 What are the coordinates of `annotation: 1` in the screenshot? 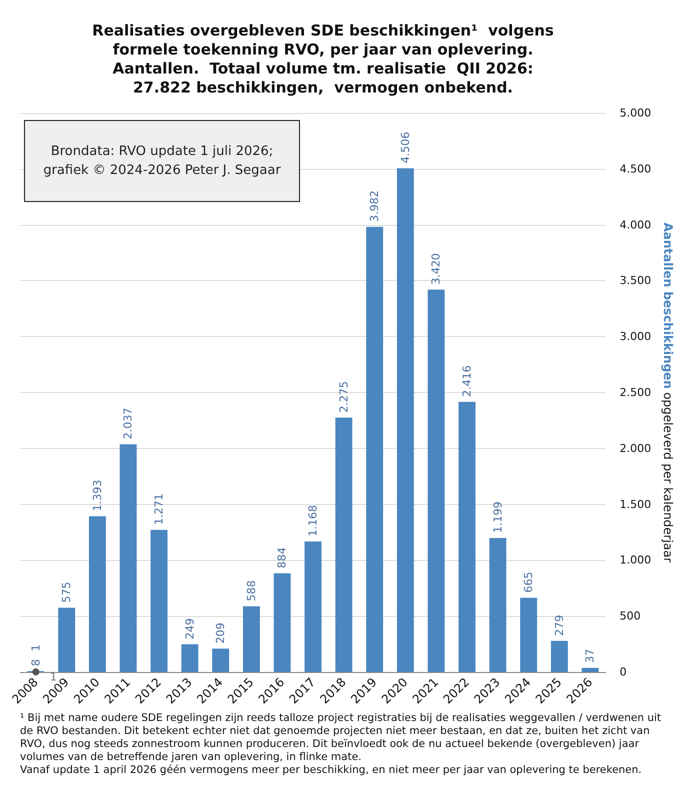 It's located at (53, 677).